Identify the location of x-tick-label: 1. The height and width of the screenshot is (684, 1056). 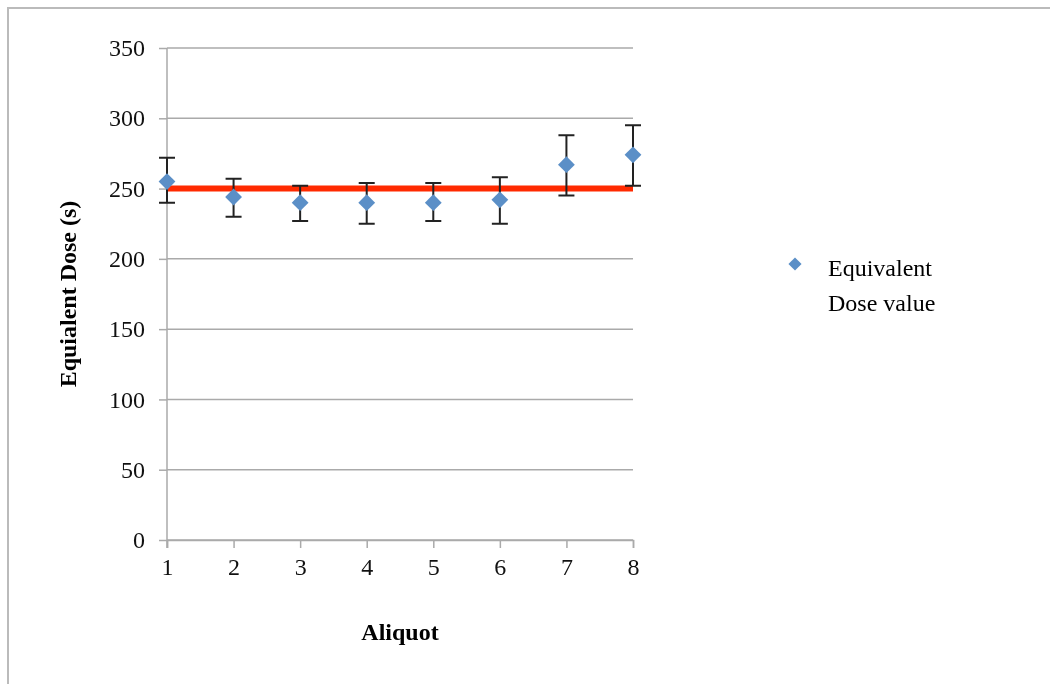
(167, 567).